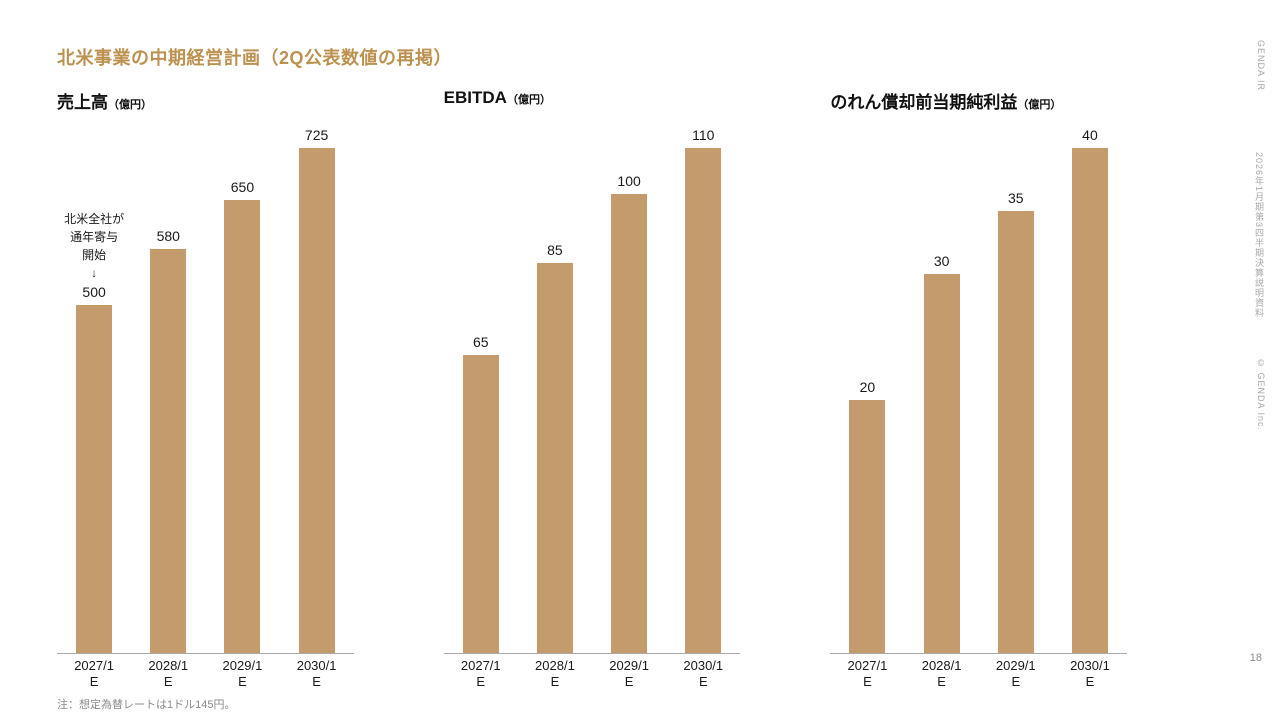 The image size is (1280, 720). I want to click on bar-value-label: 40, so click(1090, 135).